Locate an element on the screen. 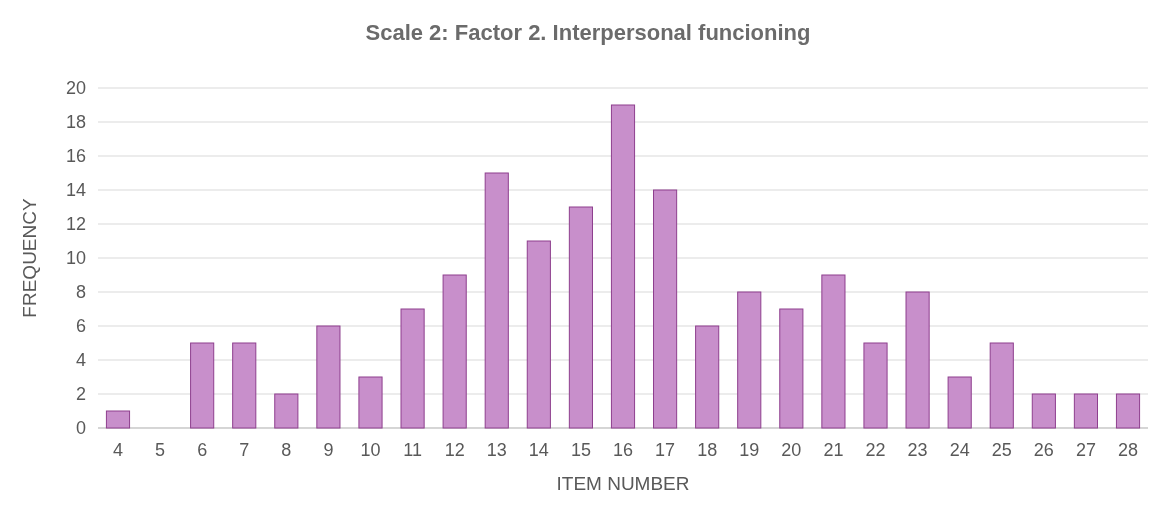 This screenshot has height=516, width=1176. y-tick-label: 16 is located at coordinates (75, 156).